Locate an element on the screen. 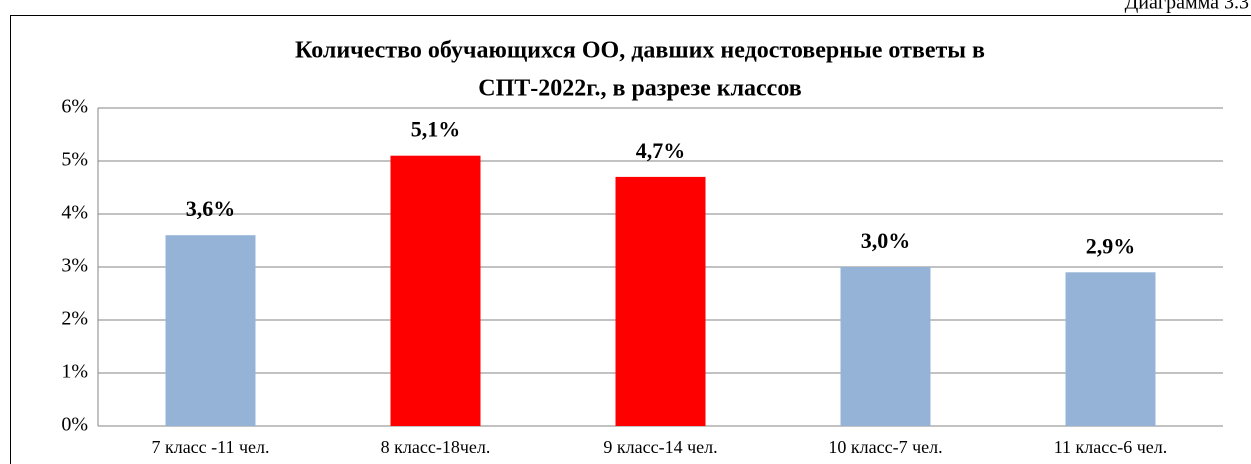 The height and width of the screenshot is (464, 1251). chart-title: СПТ-2022г., в разрезе классов is located at coordinates (639, 89).